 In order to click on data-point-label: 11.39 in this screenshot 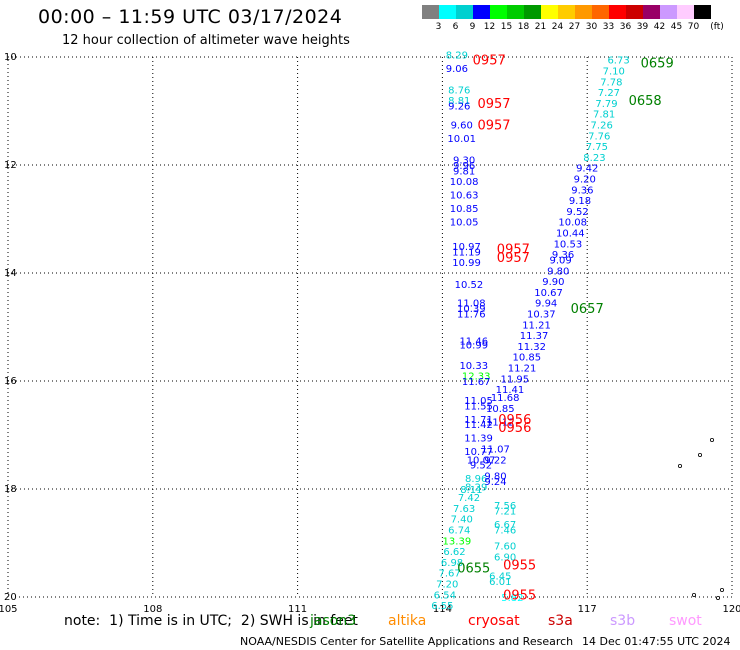, I will do `click(478, 439)`.